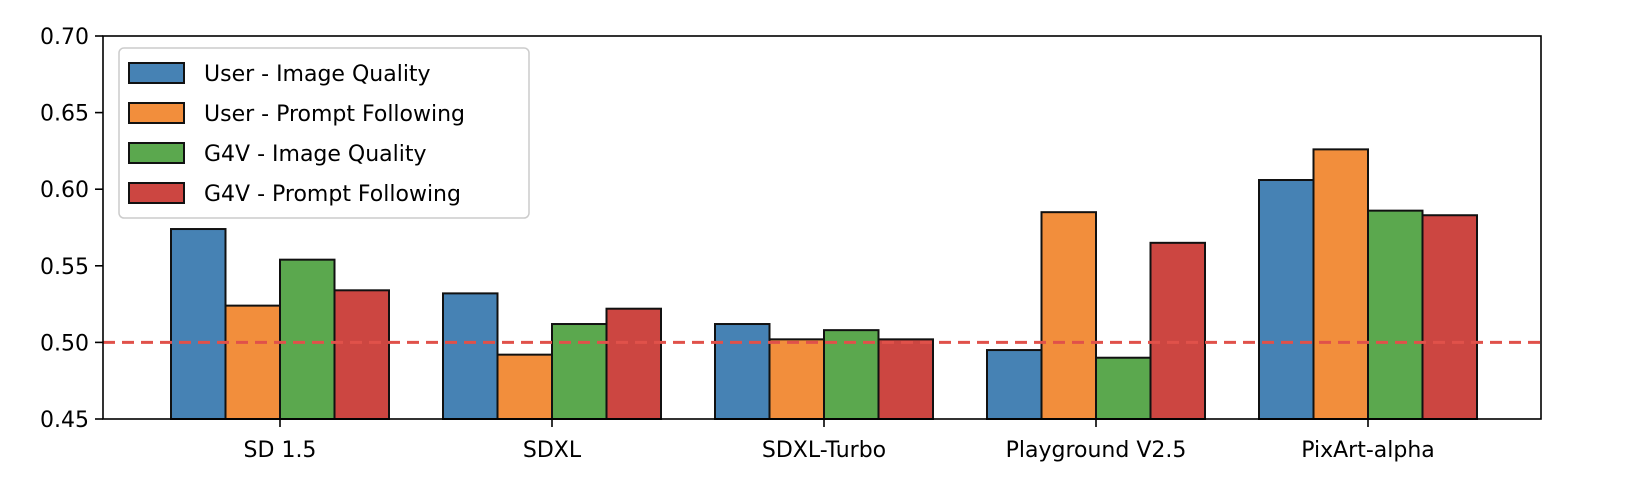  I want to click on legend-label-3: G4V - Prompt Following, so click(332, 194).